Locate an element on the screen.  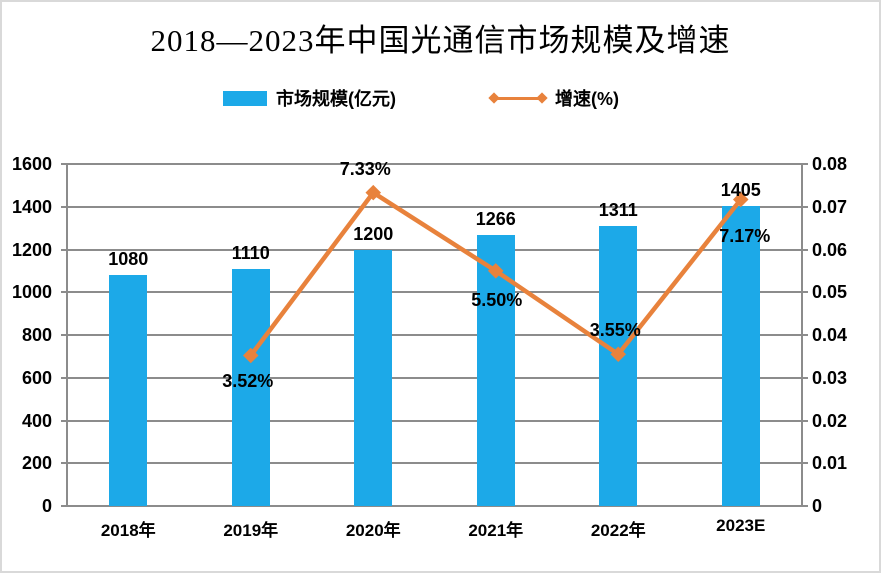
legend-label-growth: 增速(%) is located at coordinates (587, 99).